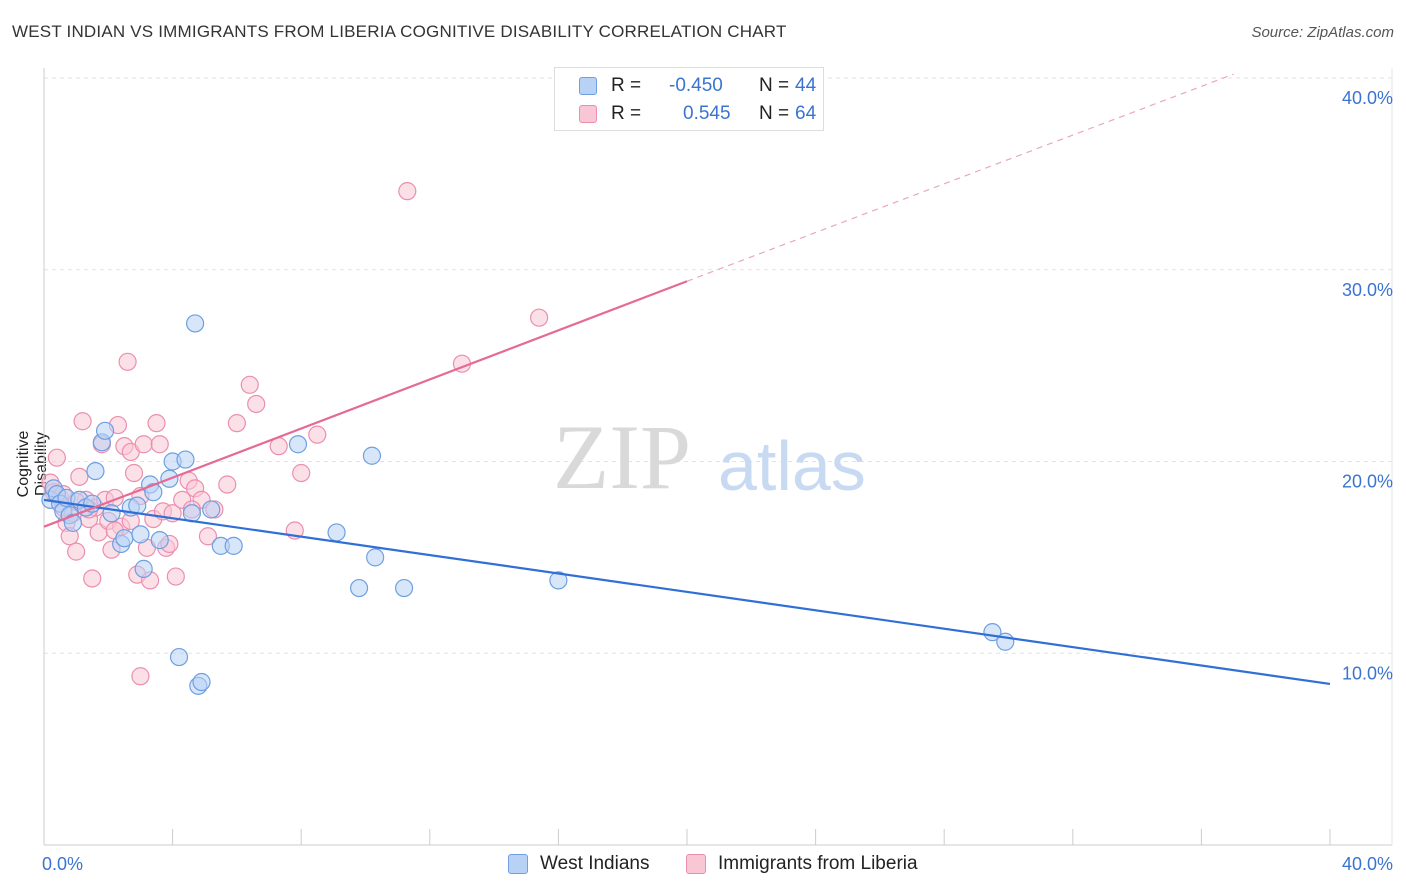  What do you see at coordinates (709, 457) in the screenshot?
I see `zipatlas-watermark: ZIP atlas` at bounding box center [709, 457].